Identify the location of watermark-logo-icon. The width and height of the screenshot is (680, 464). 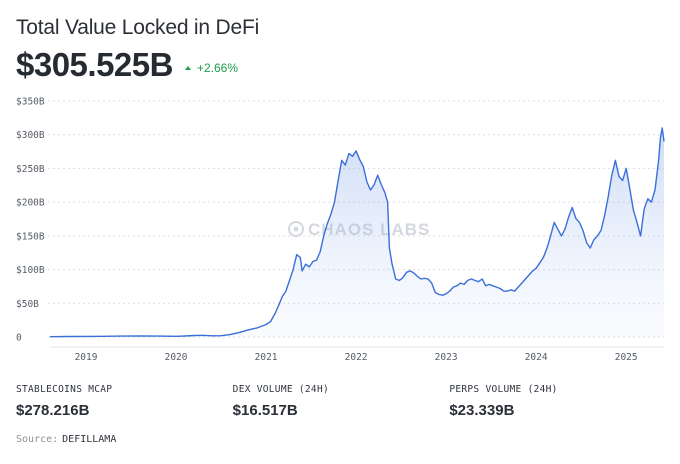
(296, 229).